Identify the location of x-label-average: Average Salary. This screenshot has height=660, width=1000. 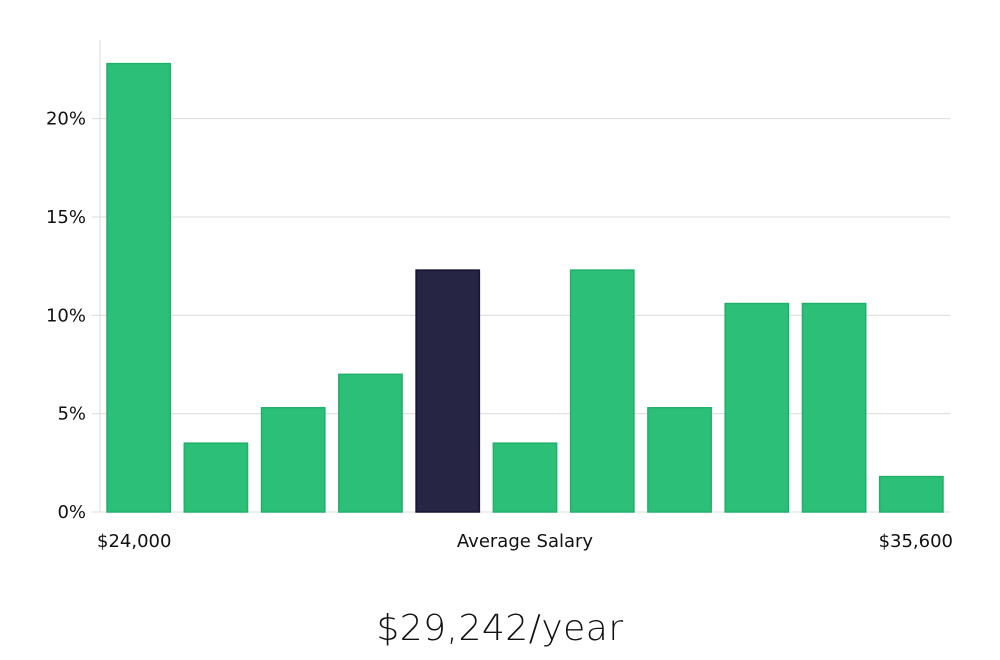
(525, 541).